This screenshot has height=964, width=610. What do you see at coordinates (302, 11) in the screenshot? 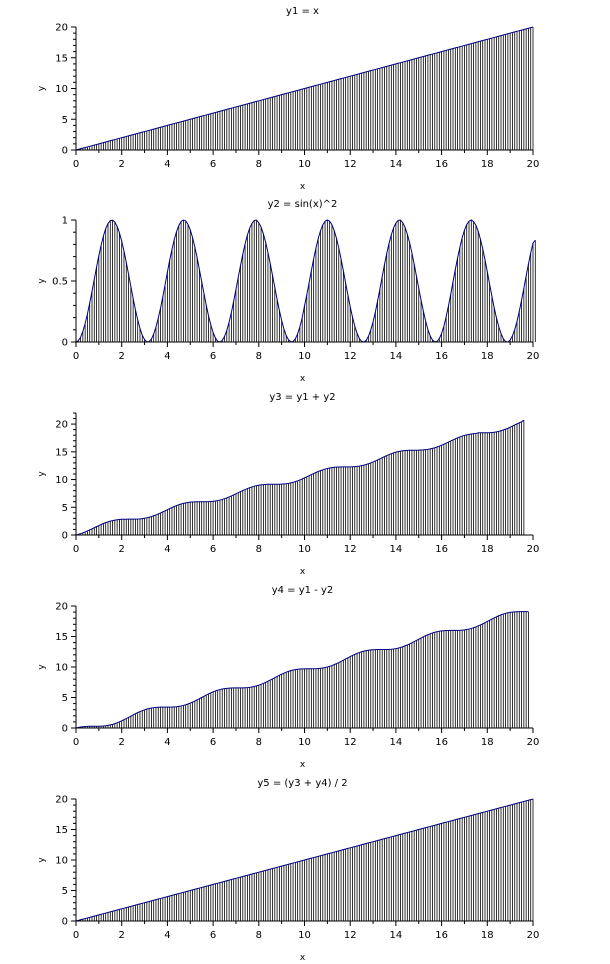
I see `chart-title: y1 = x` at bounding box center [302, 11].